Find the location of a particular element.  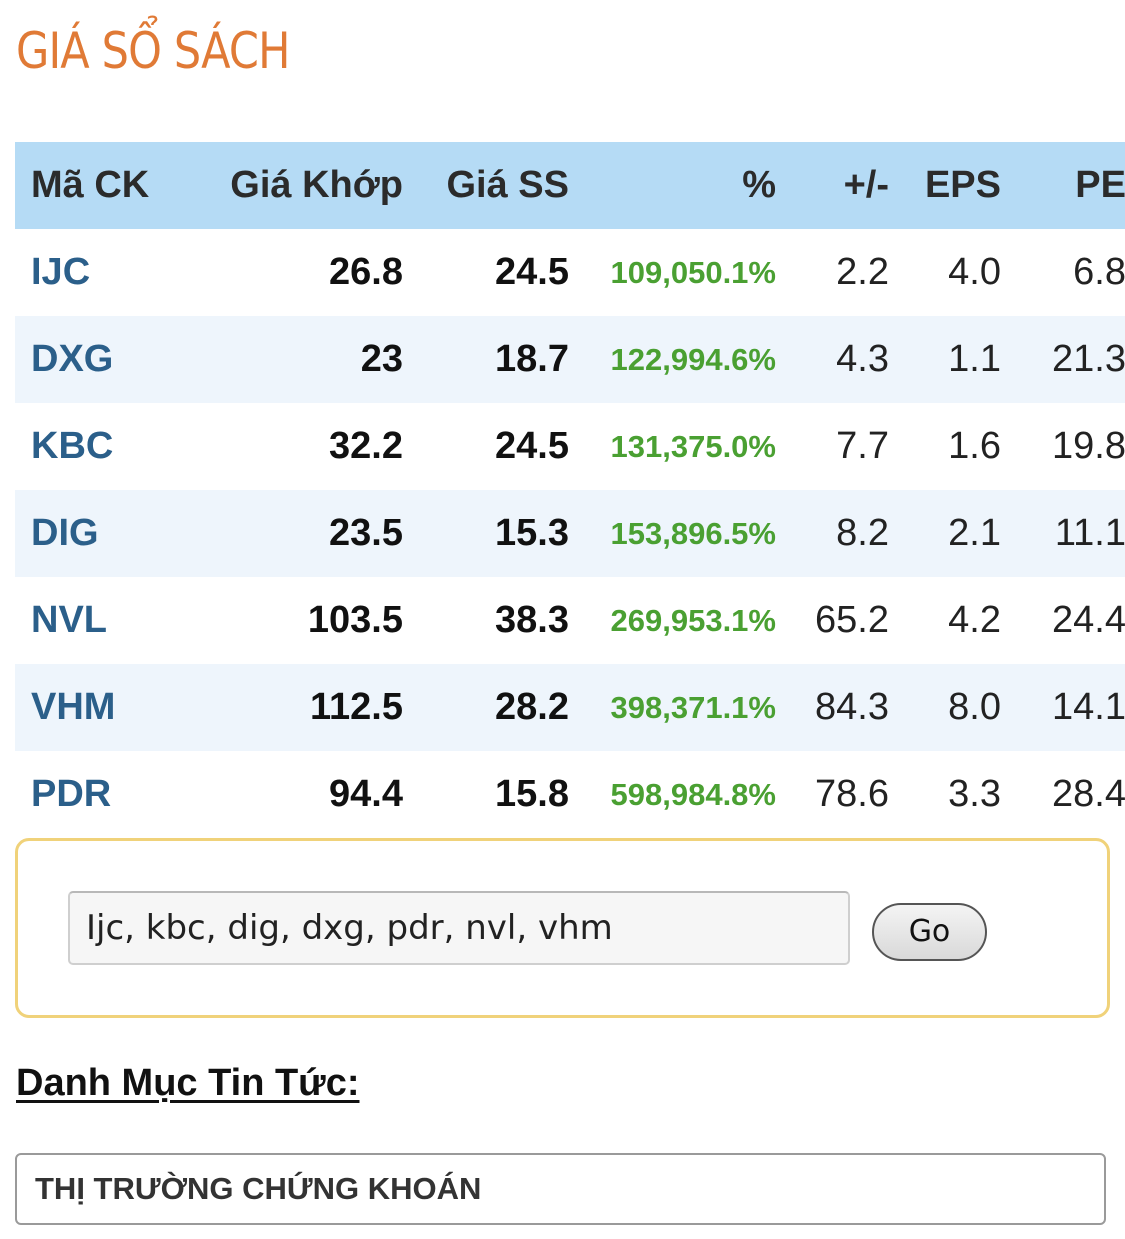

percent-value: 269,953.1% is located at coordinates (672, 620).